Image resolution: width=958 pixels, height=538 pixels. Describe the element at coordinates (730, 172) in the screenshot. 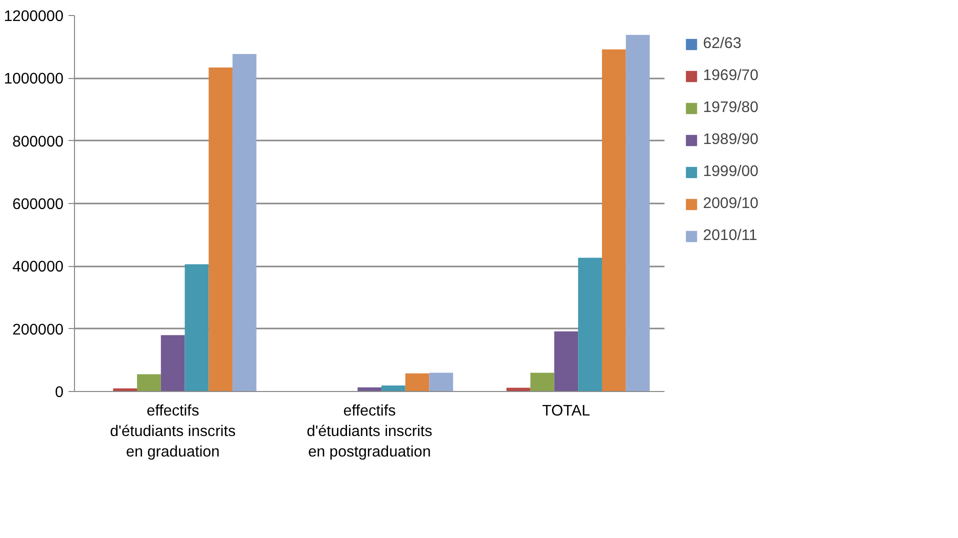

I see `legend-label: 1999/00` at that location.